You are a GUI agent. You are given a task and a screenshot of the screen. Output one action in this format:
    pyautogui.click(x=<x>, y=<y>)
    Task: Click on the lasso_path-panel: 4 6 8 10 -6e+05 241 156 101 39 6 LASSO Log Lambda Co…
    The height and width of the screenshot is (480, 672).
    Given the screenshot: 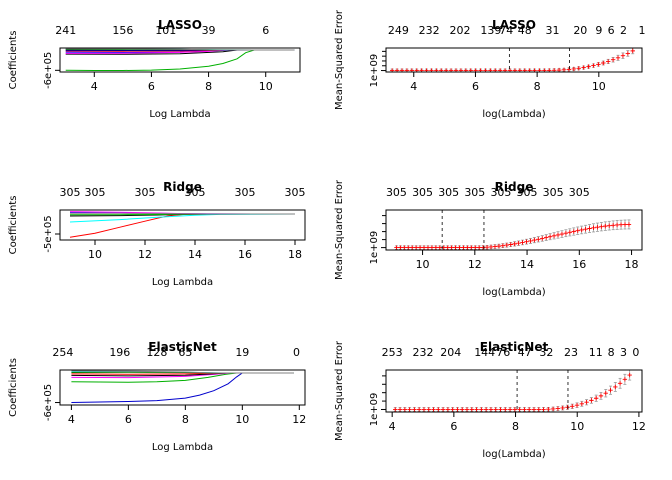 What is the action you would take?
    pyautogui.click(x=154, y=69)
    